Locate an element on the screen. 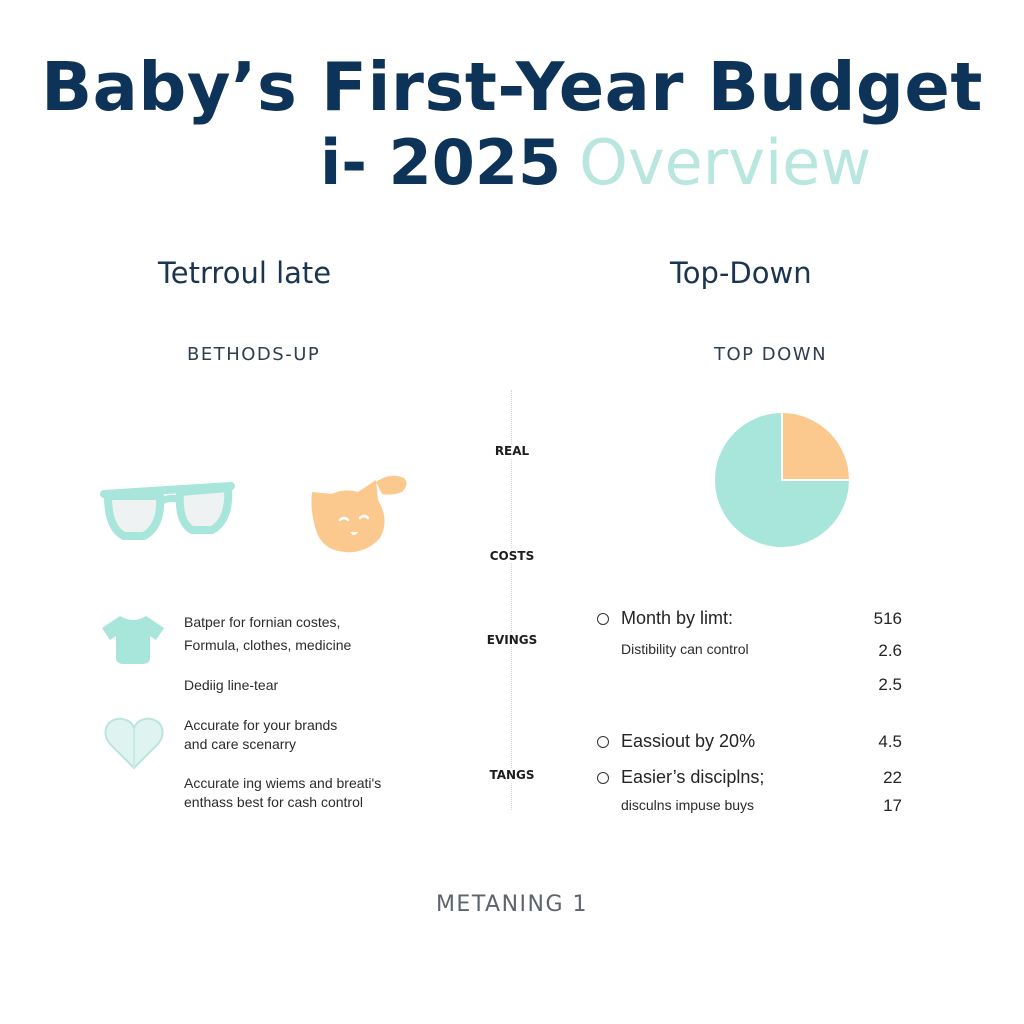 The height and width of the screenshot is (1024, 1024). row-eassiout-label: Eassiout by 20% is located at coordinates (688, 741).